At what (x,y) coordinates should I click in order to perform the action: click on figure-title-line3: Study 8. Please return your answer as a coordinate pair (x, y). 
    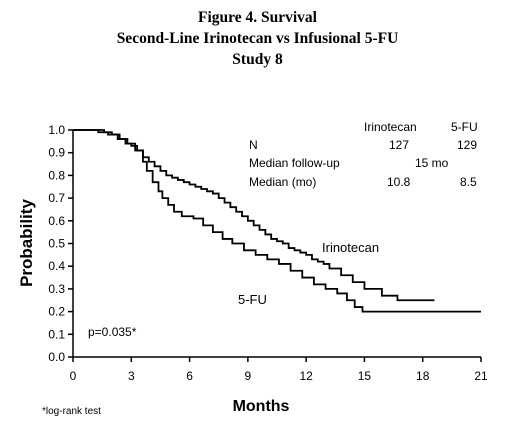
    Looking at the image, I should click on (257, 59).